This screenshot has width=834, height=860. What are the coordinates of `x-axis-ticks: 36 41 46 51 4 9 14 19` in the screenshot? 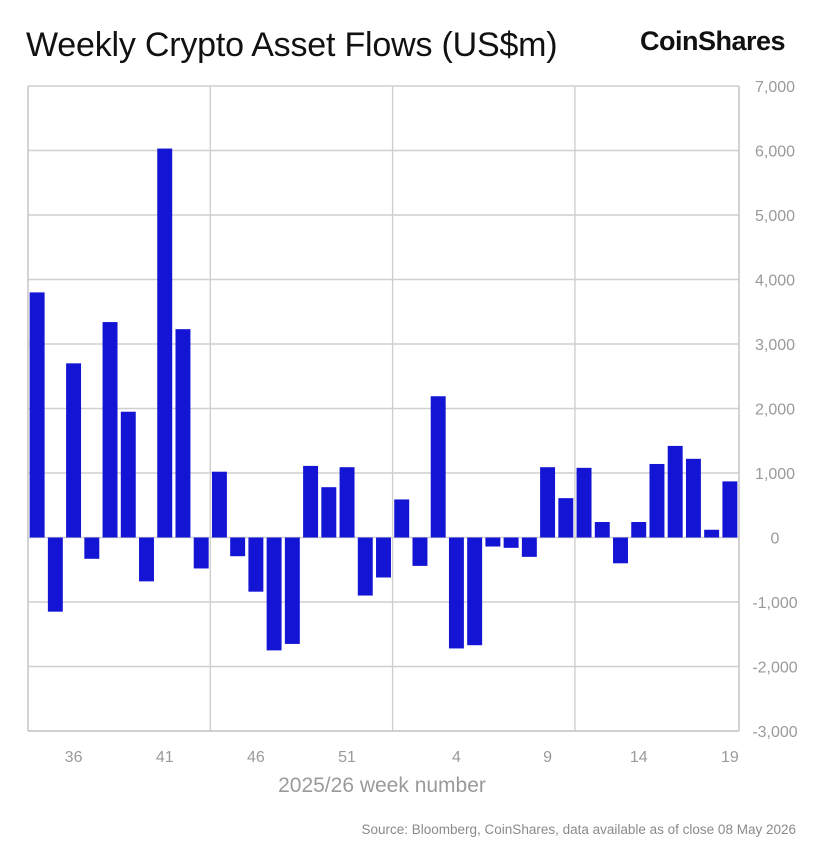 It's located at (402, 757).